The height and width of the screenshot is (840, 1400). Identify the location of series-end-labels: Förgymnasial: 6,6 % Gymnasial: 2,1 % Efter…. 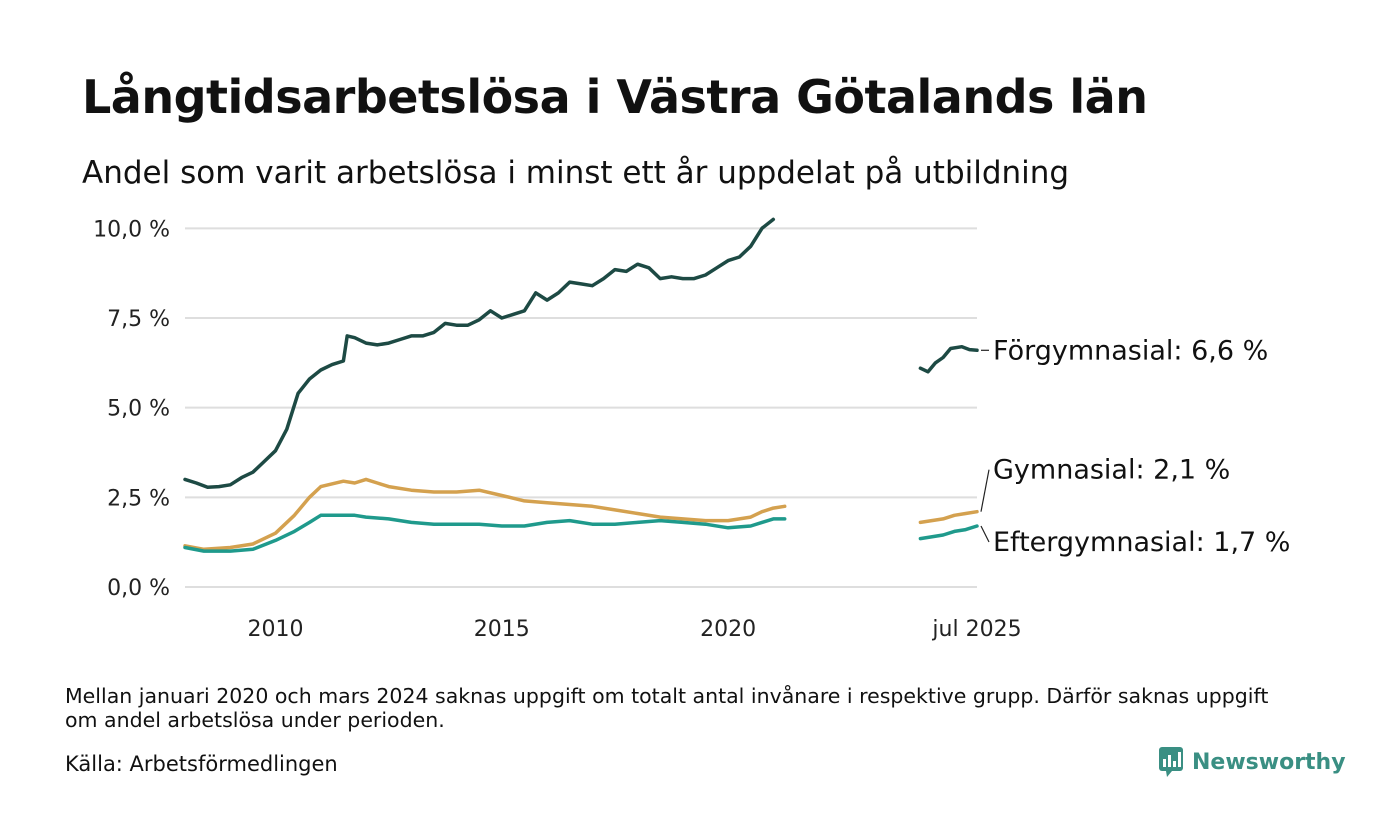
(1135, 446).